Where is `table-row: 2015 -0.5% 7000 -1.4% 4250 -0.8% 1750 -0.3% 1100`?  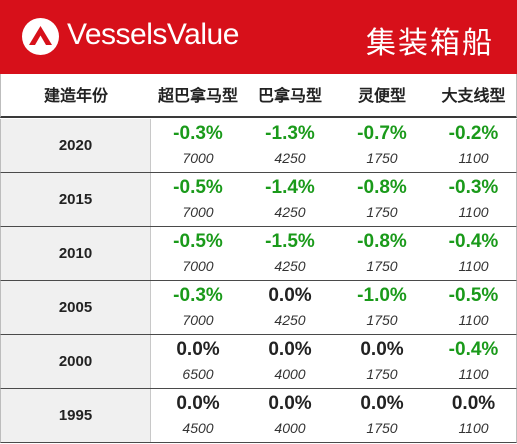 table-row: 2015 -0.5% 7000 -1.4% 4250 -0.8% 1750 -0.3% 1100 is located at coordinates (258, 200).